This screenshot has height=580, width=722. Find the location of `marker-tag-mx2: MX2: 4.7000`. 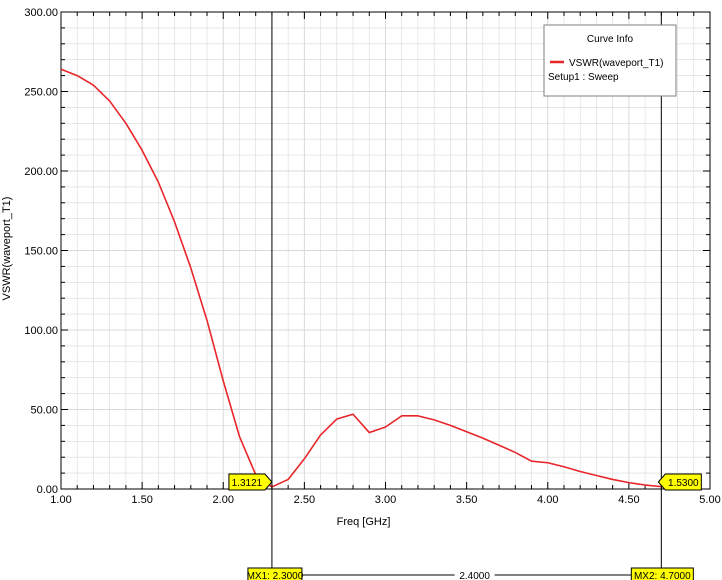

marker-tag-mx2: MX2: 4.7000 is located at coordinates (662, 573).